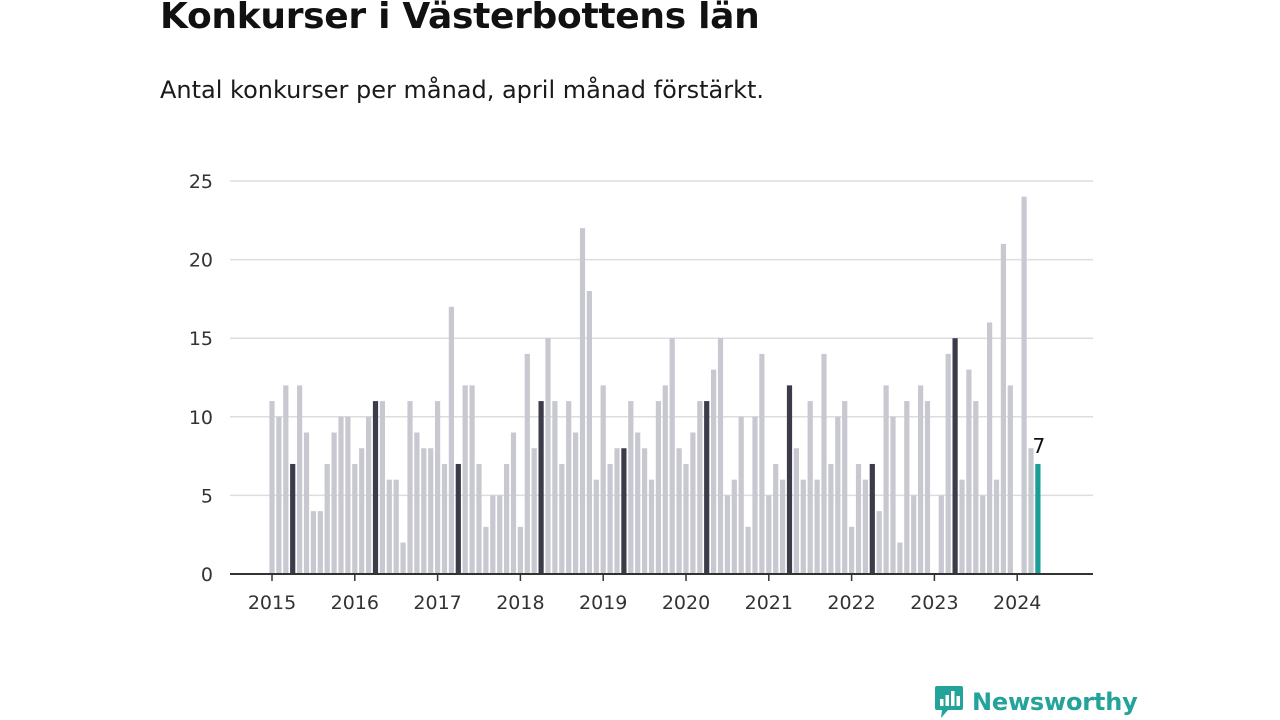 The width and height of the screenshot is (1280, 720). I want to click on x-tick-label: 2022, so click(851, 603).